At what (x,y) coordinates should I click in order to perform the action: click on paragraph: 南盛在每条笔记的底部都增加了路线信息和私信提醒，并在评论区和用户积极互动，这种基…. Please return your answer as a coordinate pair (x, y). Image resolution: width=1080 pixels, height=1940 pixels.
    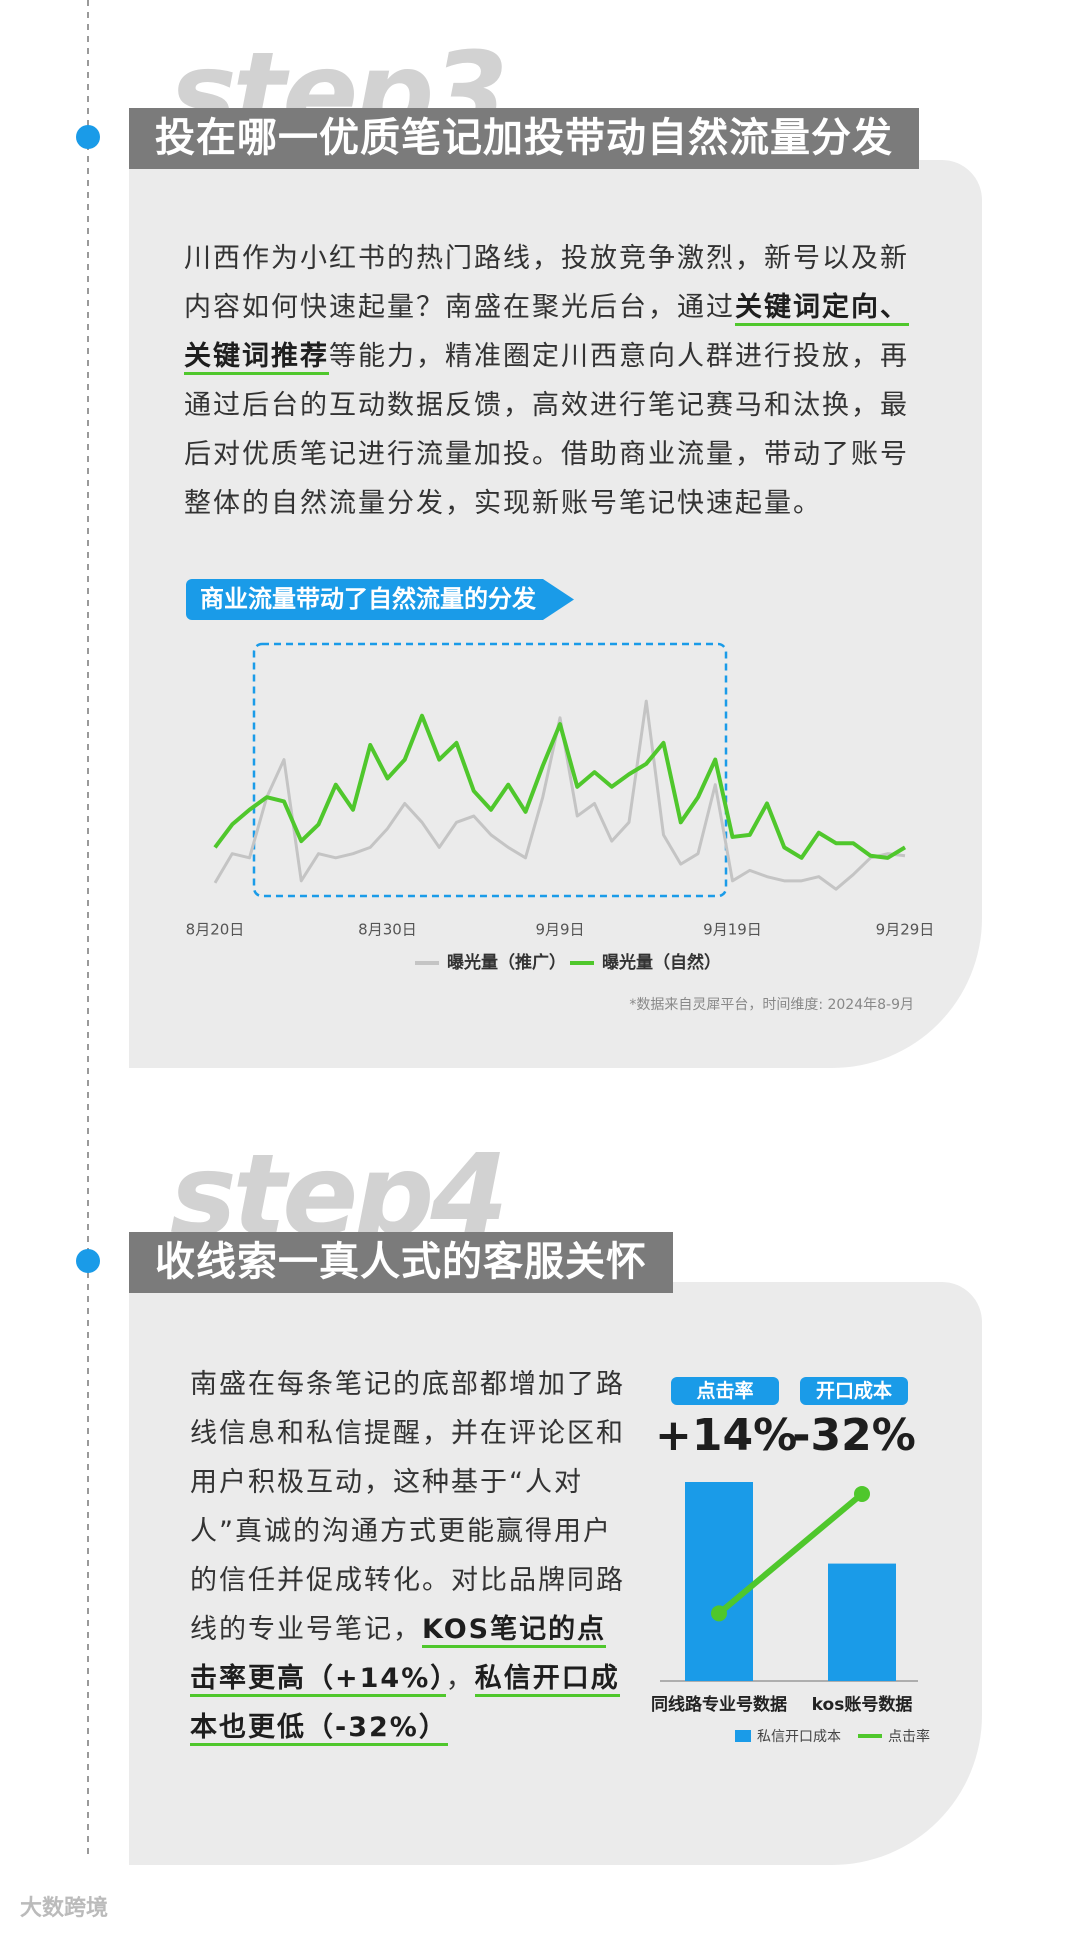
    Looking at the image, I should click on (410, 1556).